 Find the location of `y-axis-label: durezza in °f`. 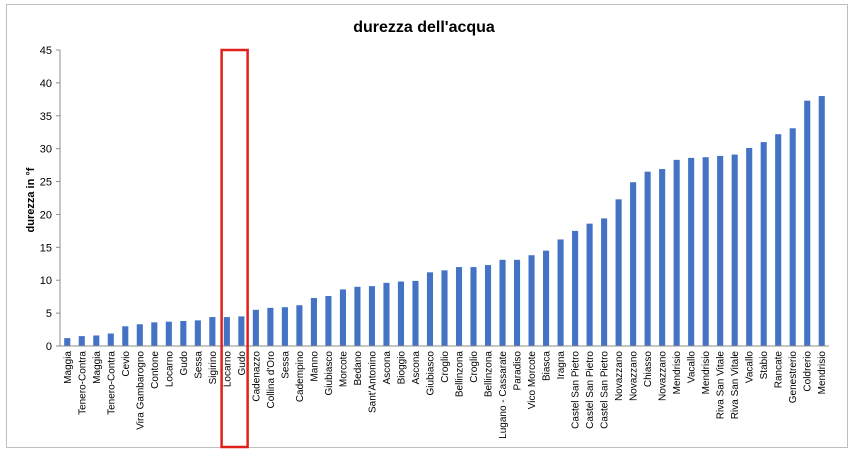

y-axis-label: durezza in °f is located at coordinates (31, 199).